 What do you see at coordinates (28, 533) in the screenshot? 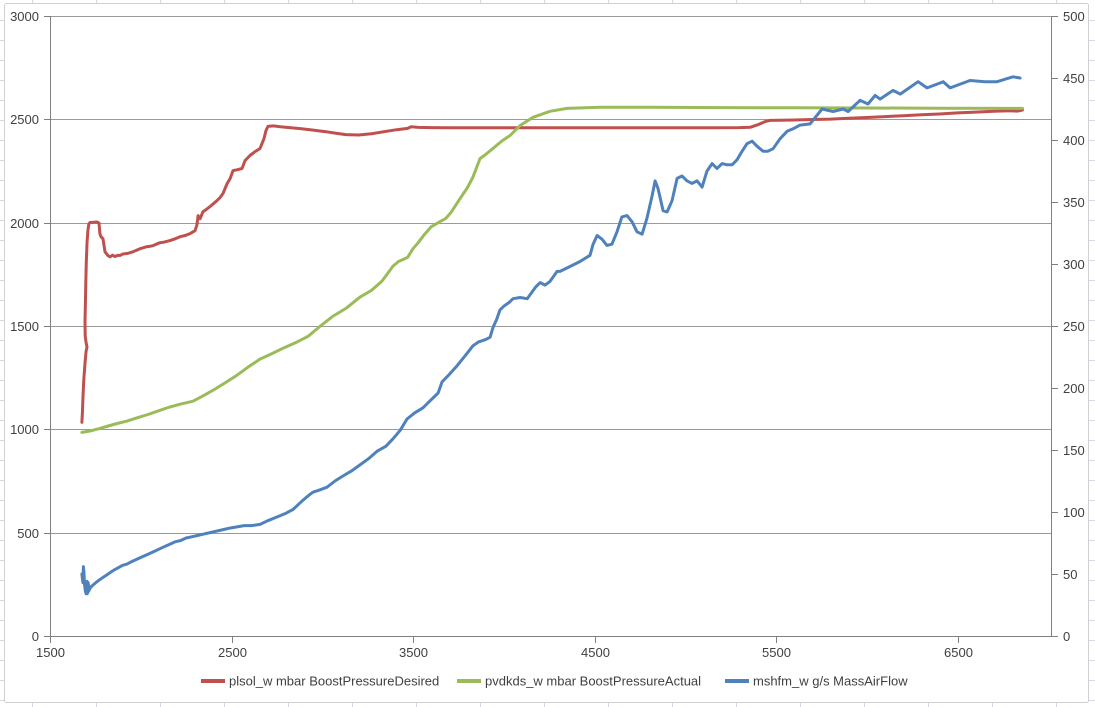
I see `y-left-tick-label: 500` at bounding box center [28, 533].